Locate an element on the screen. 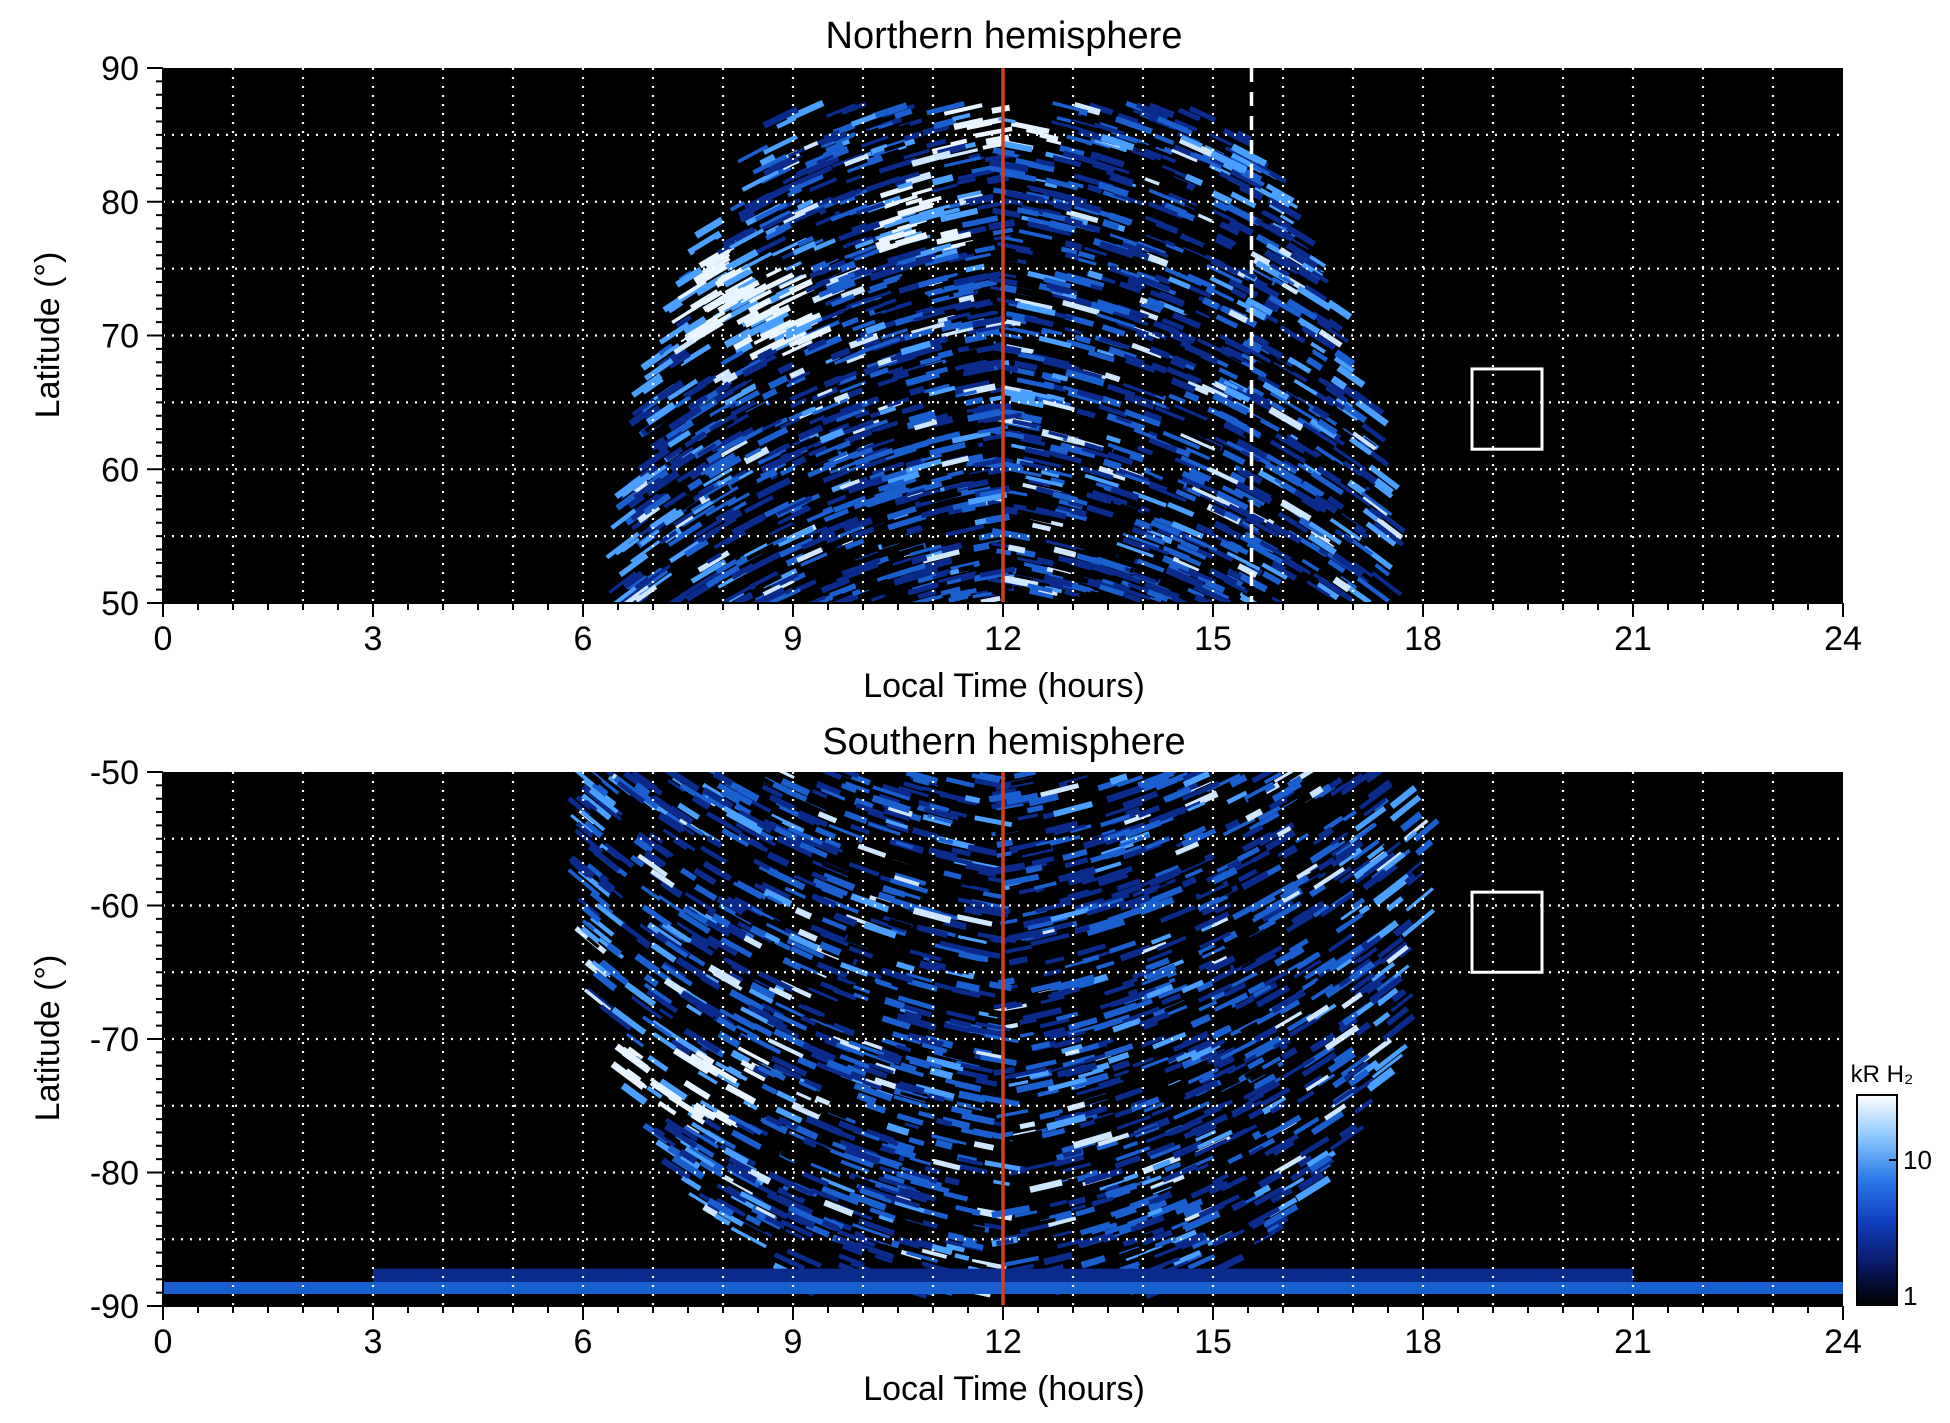  y-tick-label: 90 is located at coordinates (120, 69).